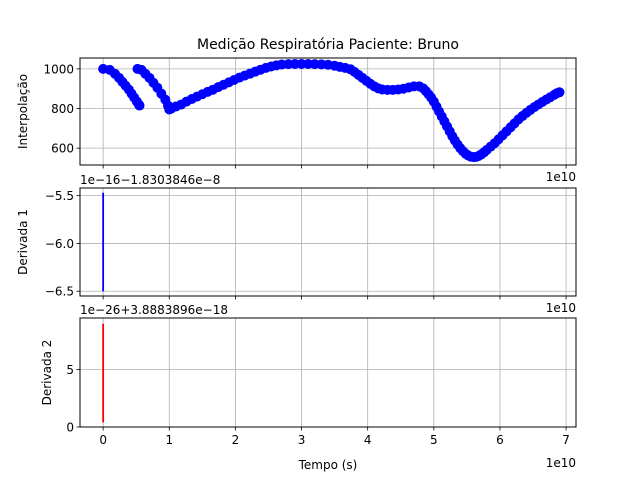 This screenshot has height=484, width=640. What do you see at coordinates (103, 440) in the screenshot?
I see `x-tick-label: 0` at bounding box center [103, 440].